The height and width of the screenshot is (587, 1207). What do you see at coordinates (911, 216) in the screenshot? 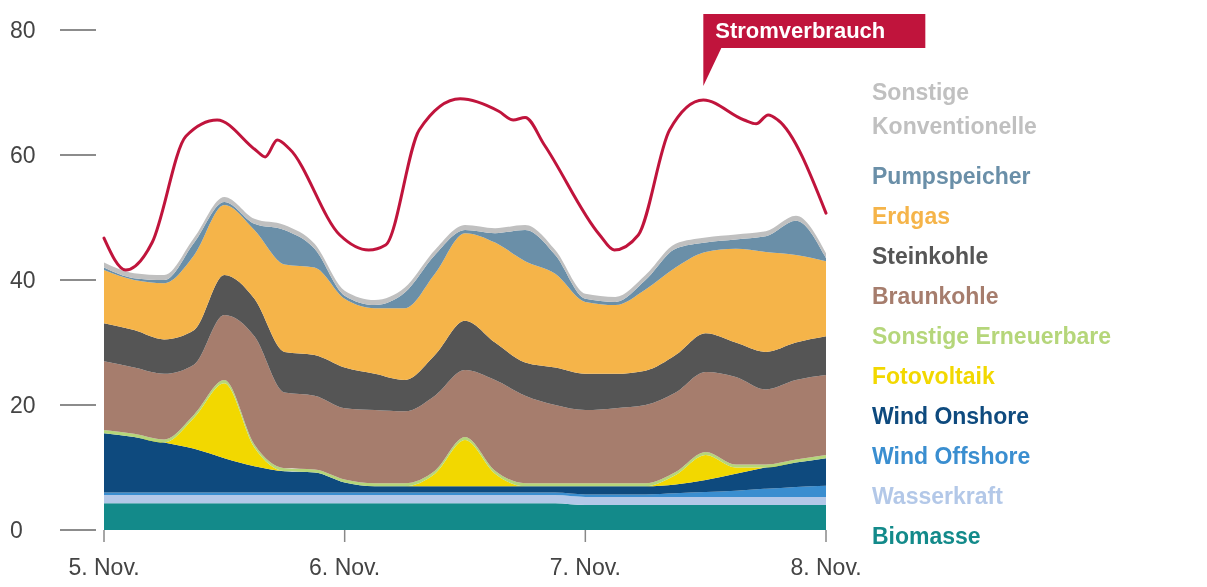
I see `text: Erdgas` at bounding box center [911, 216].